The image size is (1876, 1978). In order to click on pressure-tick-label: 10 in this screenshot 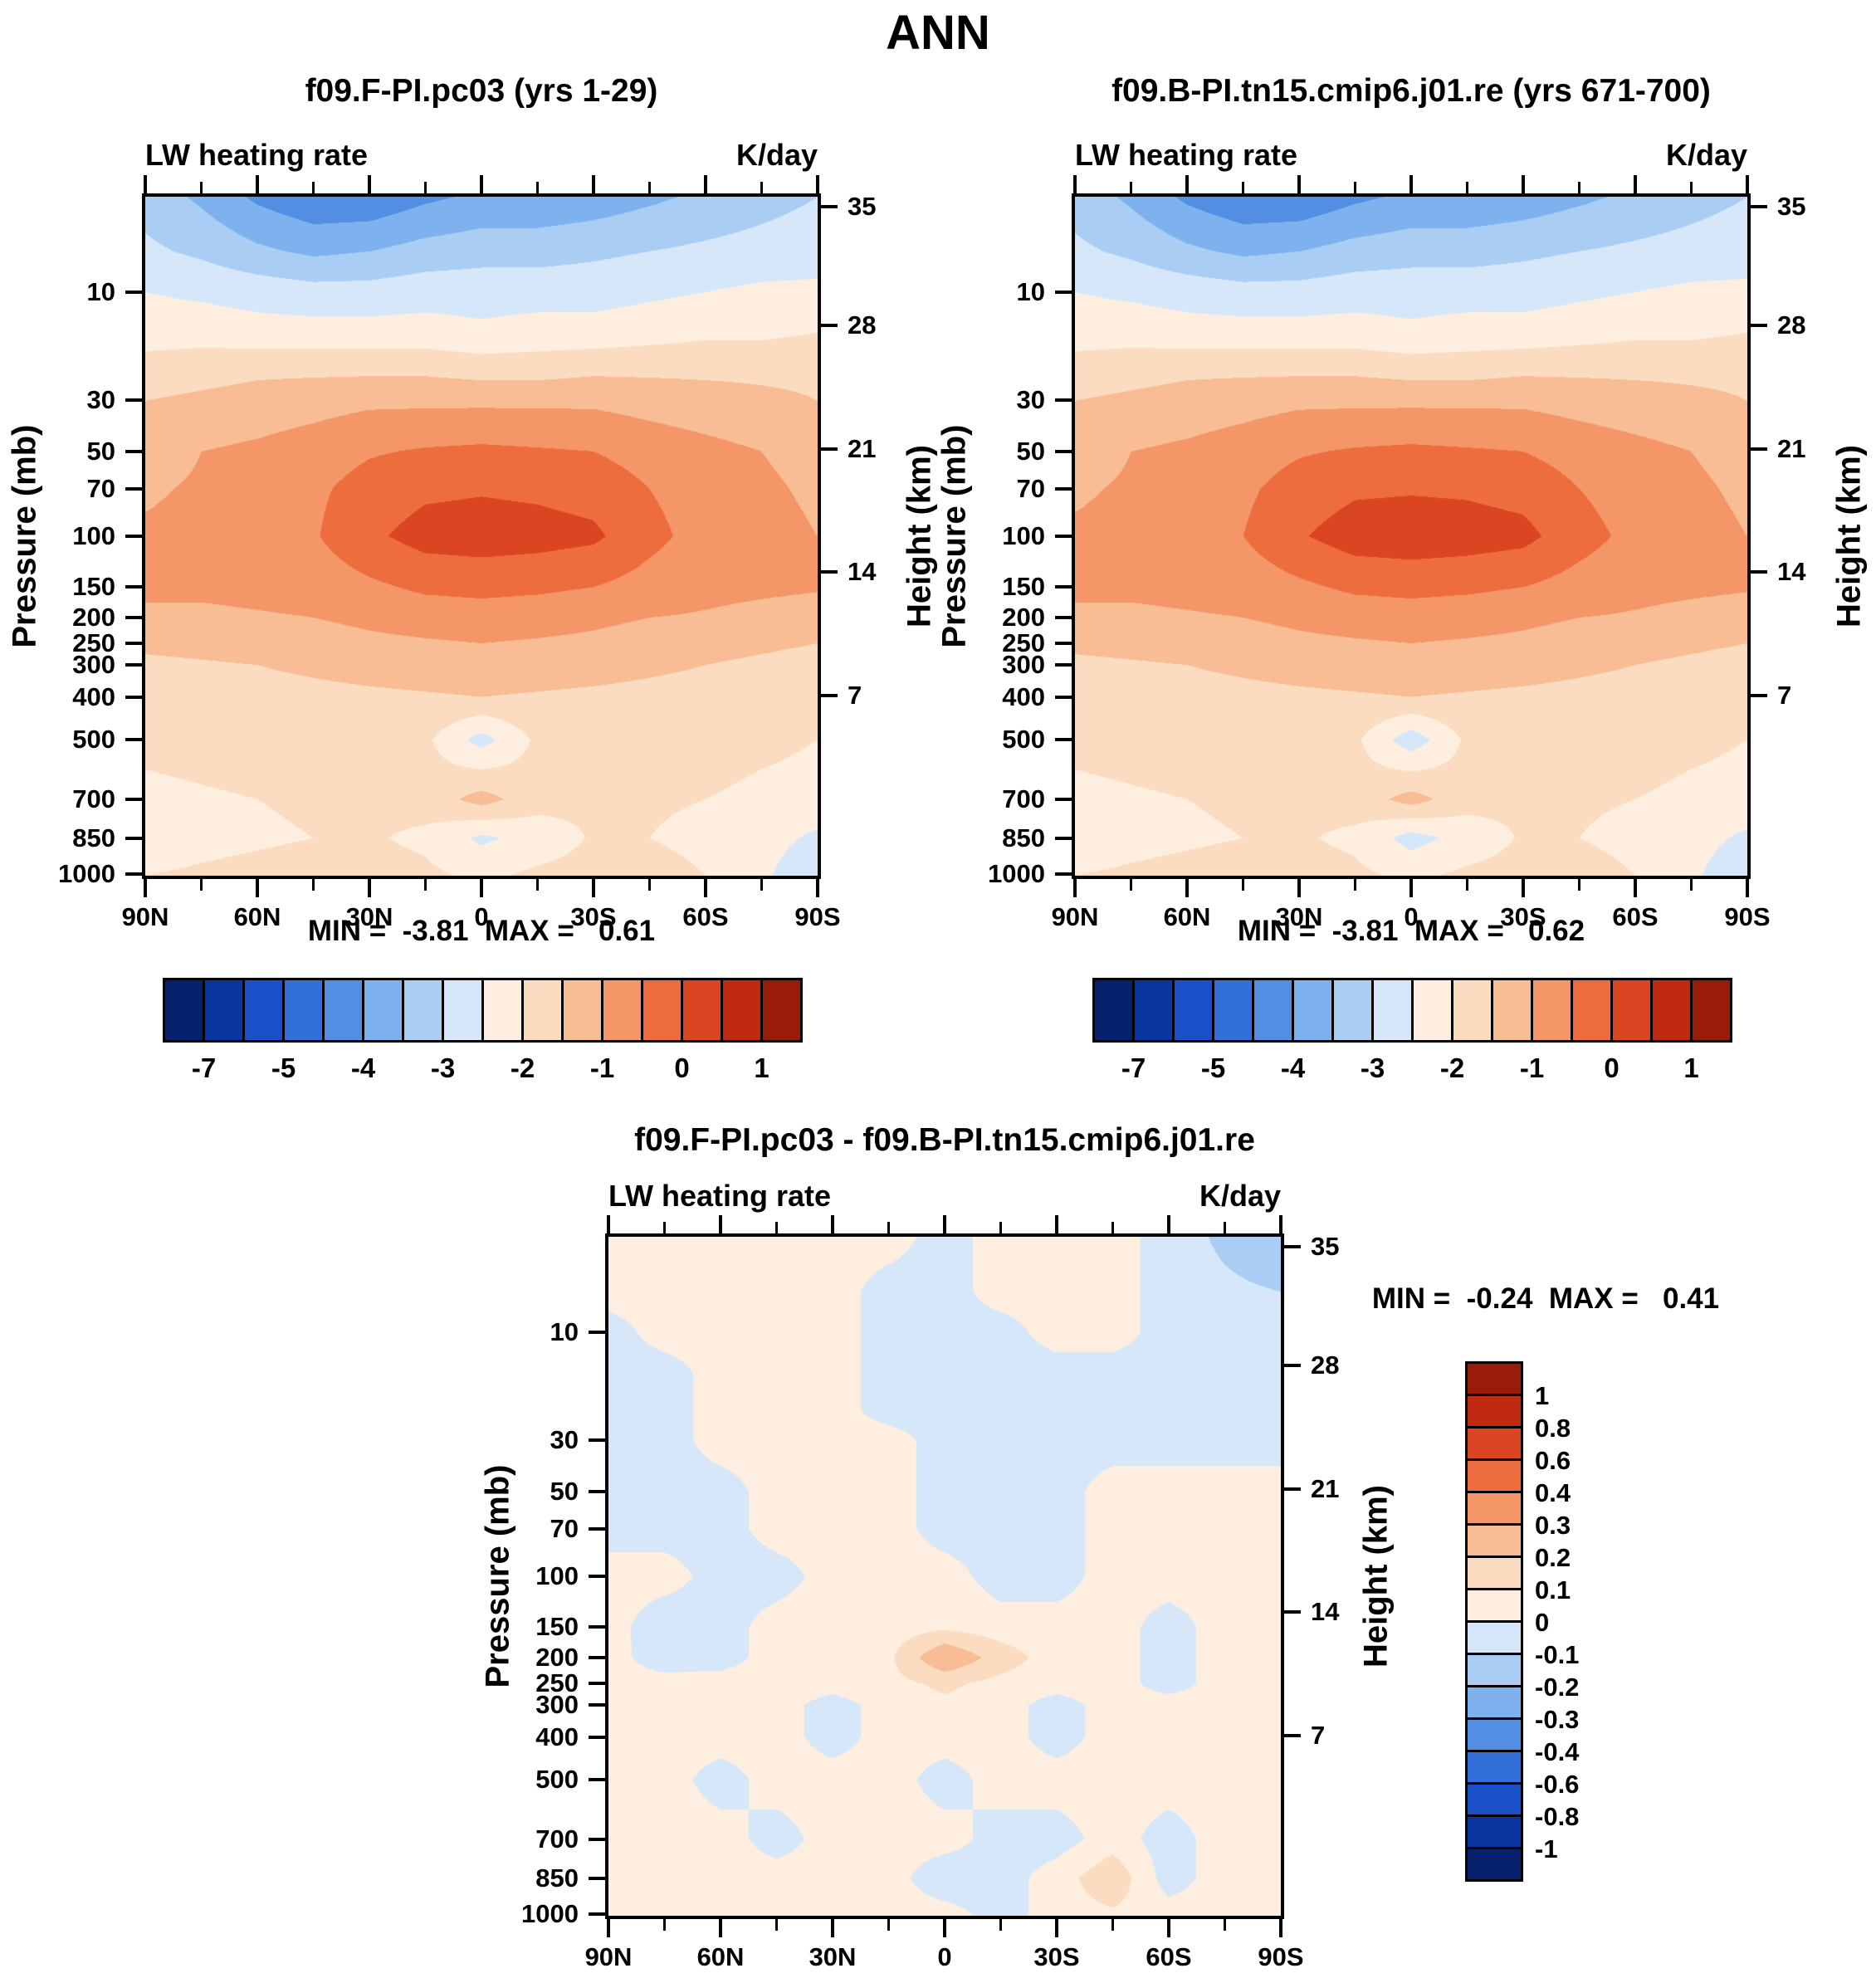, I will do `click(564, 1331)`.